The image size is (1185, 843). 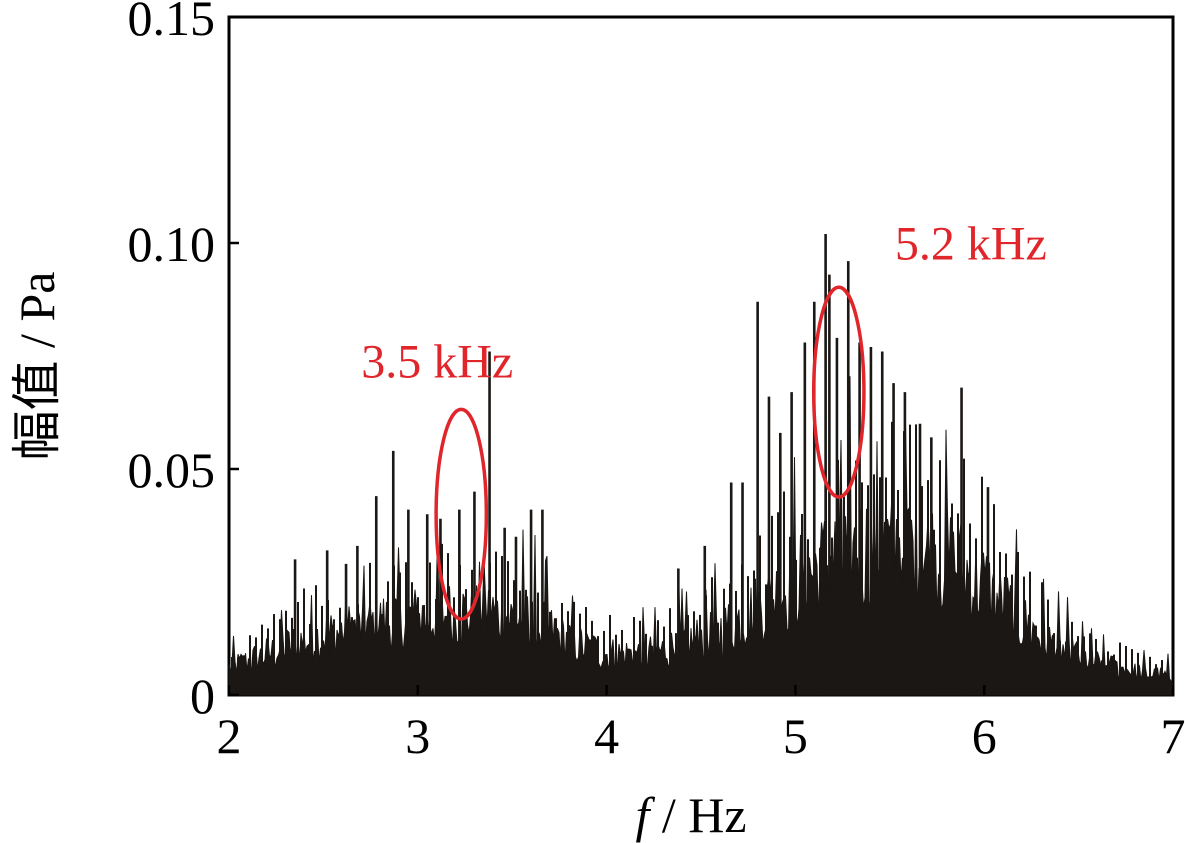 I want to click on x-tick-label: 2, so click(x=229, y=736).